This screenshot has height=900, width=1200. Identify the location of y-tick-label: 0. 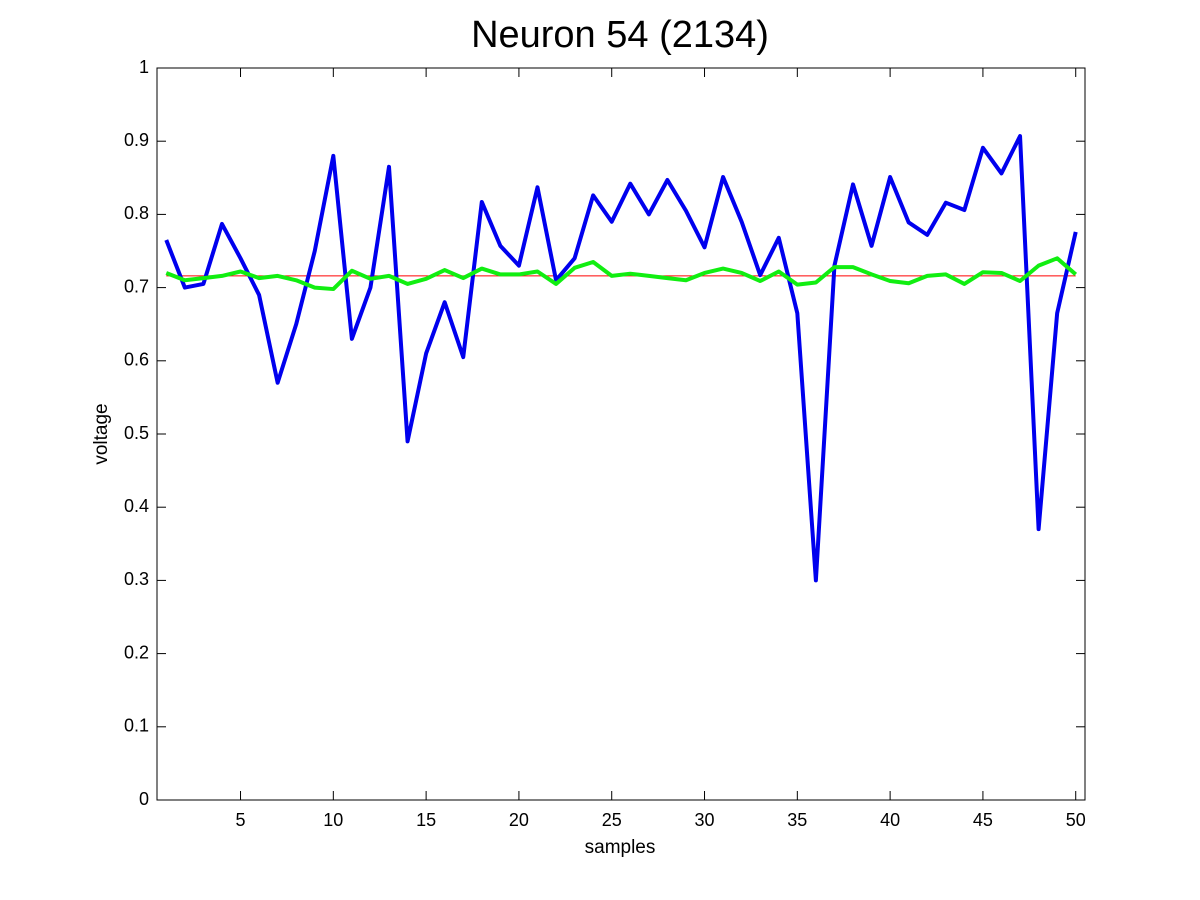
(144, 799).